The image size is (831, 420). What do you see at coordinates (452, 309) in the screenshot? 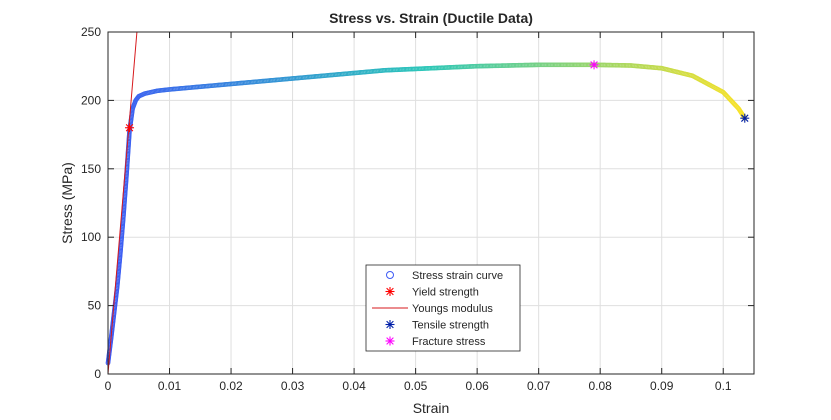
I see `legend-label: Youngs modulus` at bounding box center [452, 309].